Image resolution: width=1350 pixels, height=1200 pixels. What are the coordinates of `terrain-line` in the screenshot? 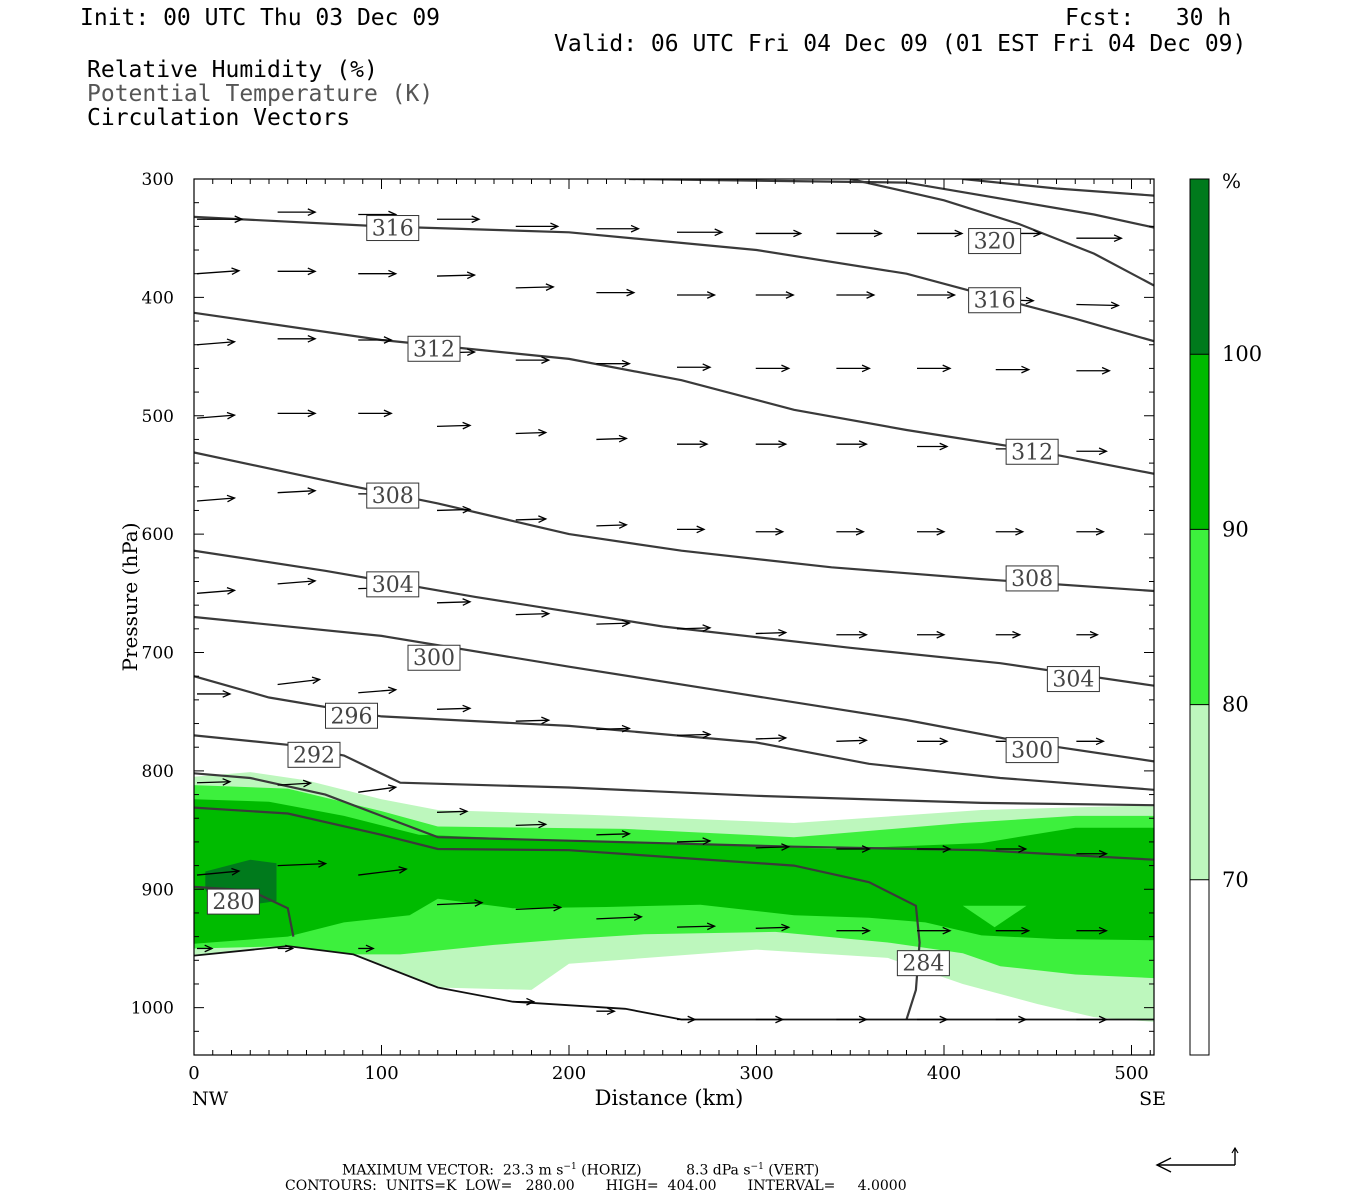 It's located at (674, 983).